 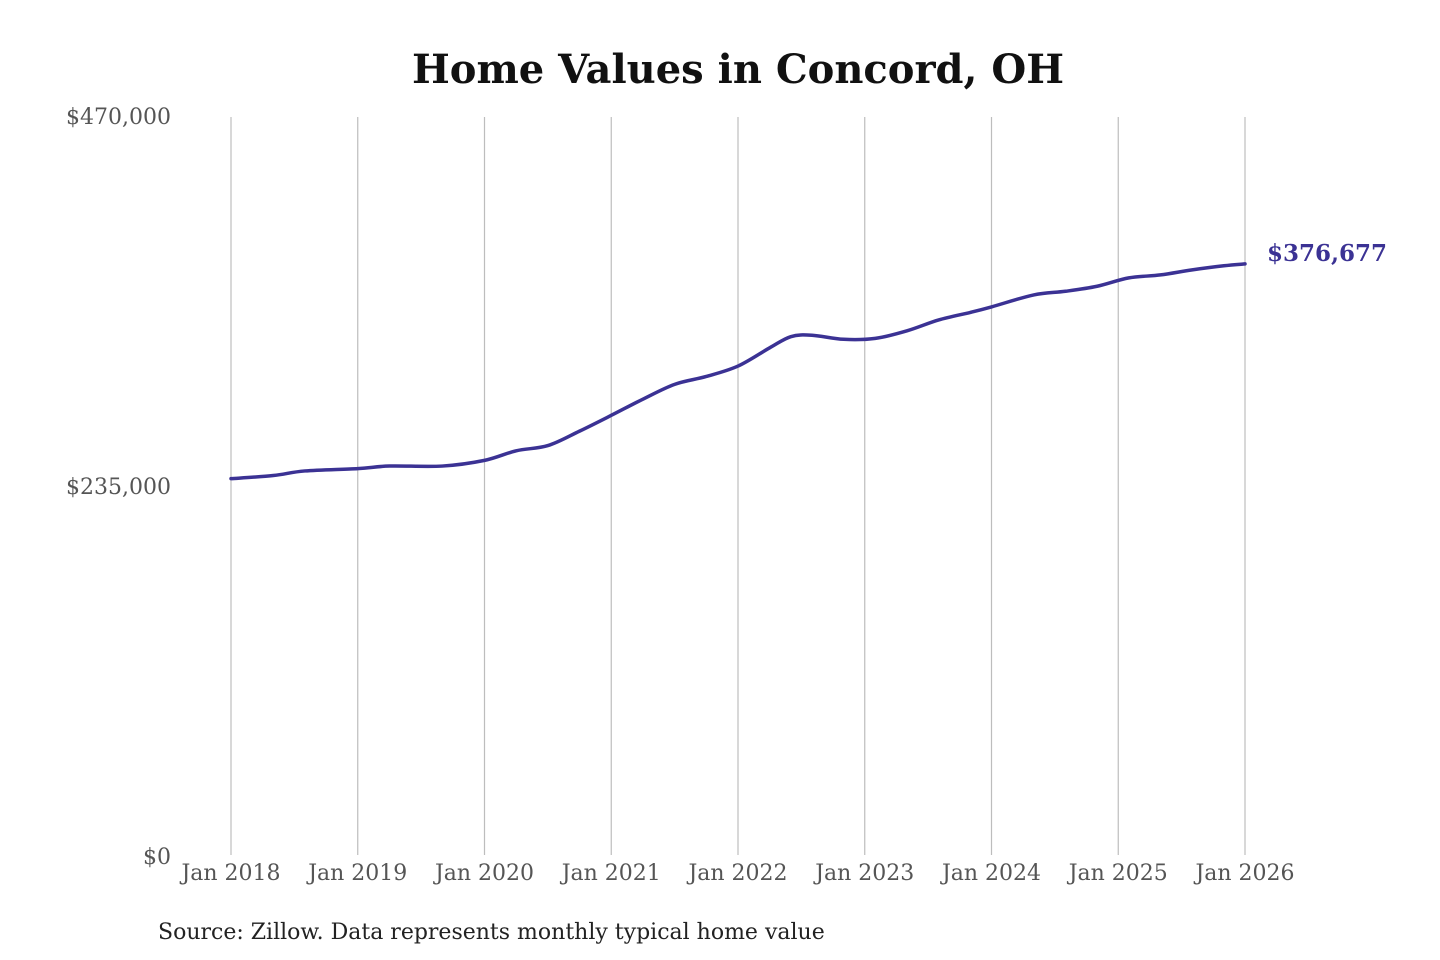 I want to click on x-tick-label: Jan 2025, so click(x=1117, y=873).